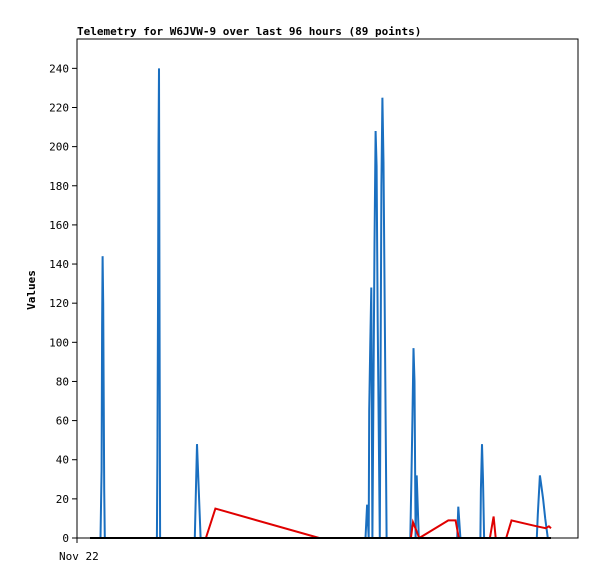 The height and width of the screenshot is (579, 597). What do you see at coordinates (59, 342) in the screenshot?
I see `y-tick-label: 100` at bounding box center [59, 342].